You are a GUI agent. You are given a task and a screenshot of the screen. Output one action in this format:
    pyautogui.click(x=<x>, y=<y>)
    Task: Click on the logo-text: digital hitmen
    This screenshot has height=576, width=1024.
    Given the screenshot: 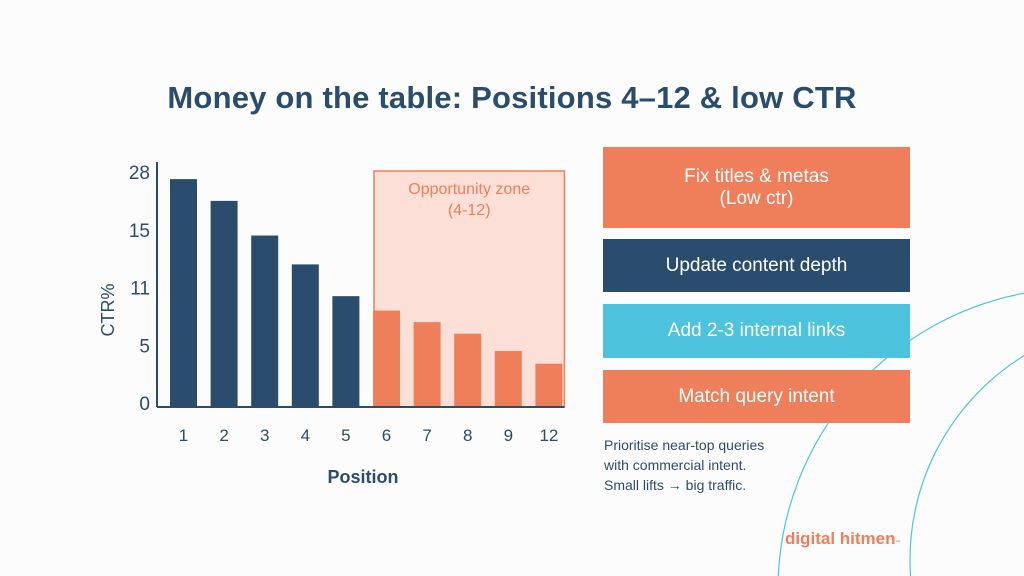 What is the action you would take?
    pyautogui.click(x=840, y=538)
    